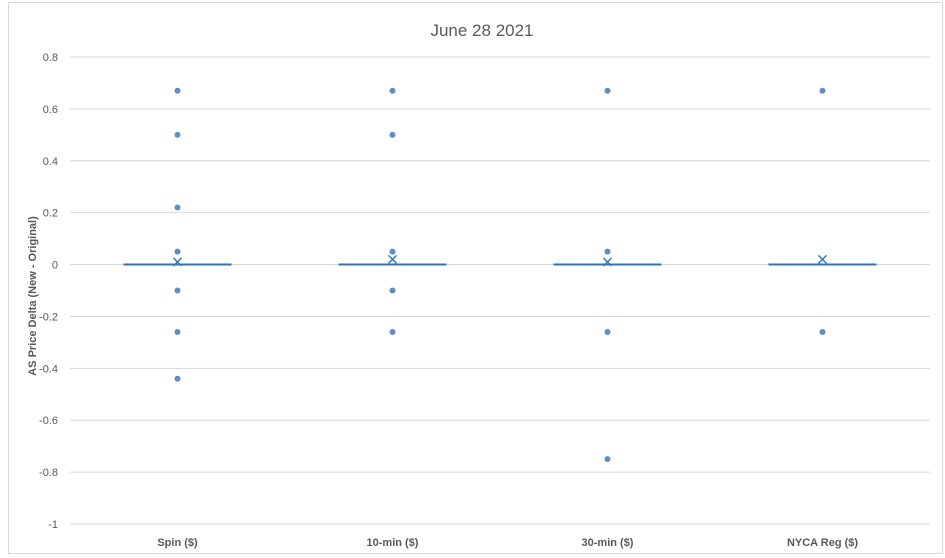 The width and height of the screenshot is (945, 558). What do you see at coordinates (393, 543) in the screenshot?
I see `x-category-label: 10-min ($)` at bounding box center [393, 543].